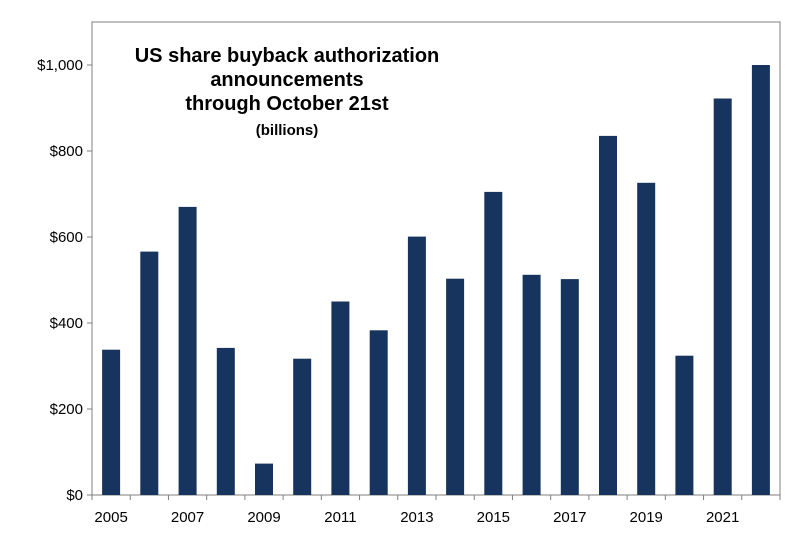 The height and width of the screenshot is (540, 802). I want to click on bar-2012, so click(378, 412).